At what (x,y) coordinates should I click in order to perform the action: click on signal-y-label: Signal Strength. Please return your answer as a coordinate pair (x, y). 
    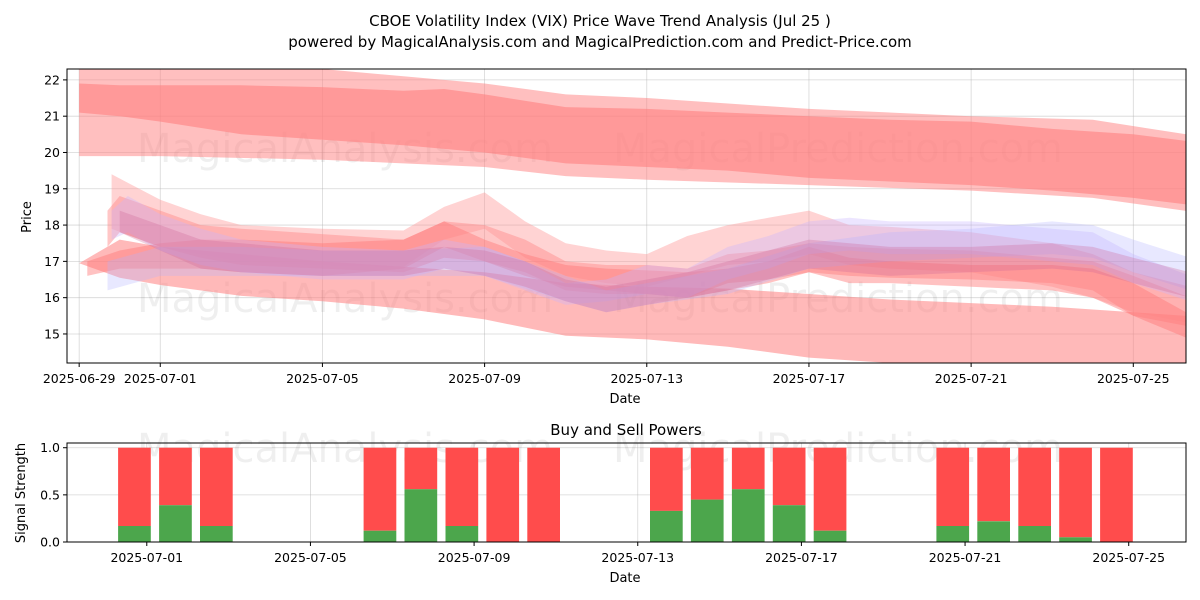
    Looking at the image, I should click on (21, 493).